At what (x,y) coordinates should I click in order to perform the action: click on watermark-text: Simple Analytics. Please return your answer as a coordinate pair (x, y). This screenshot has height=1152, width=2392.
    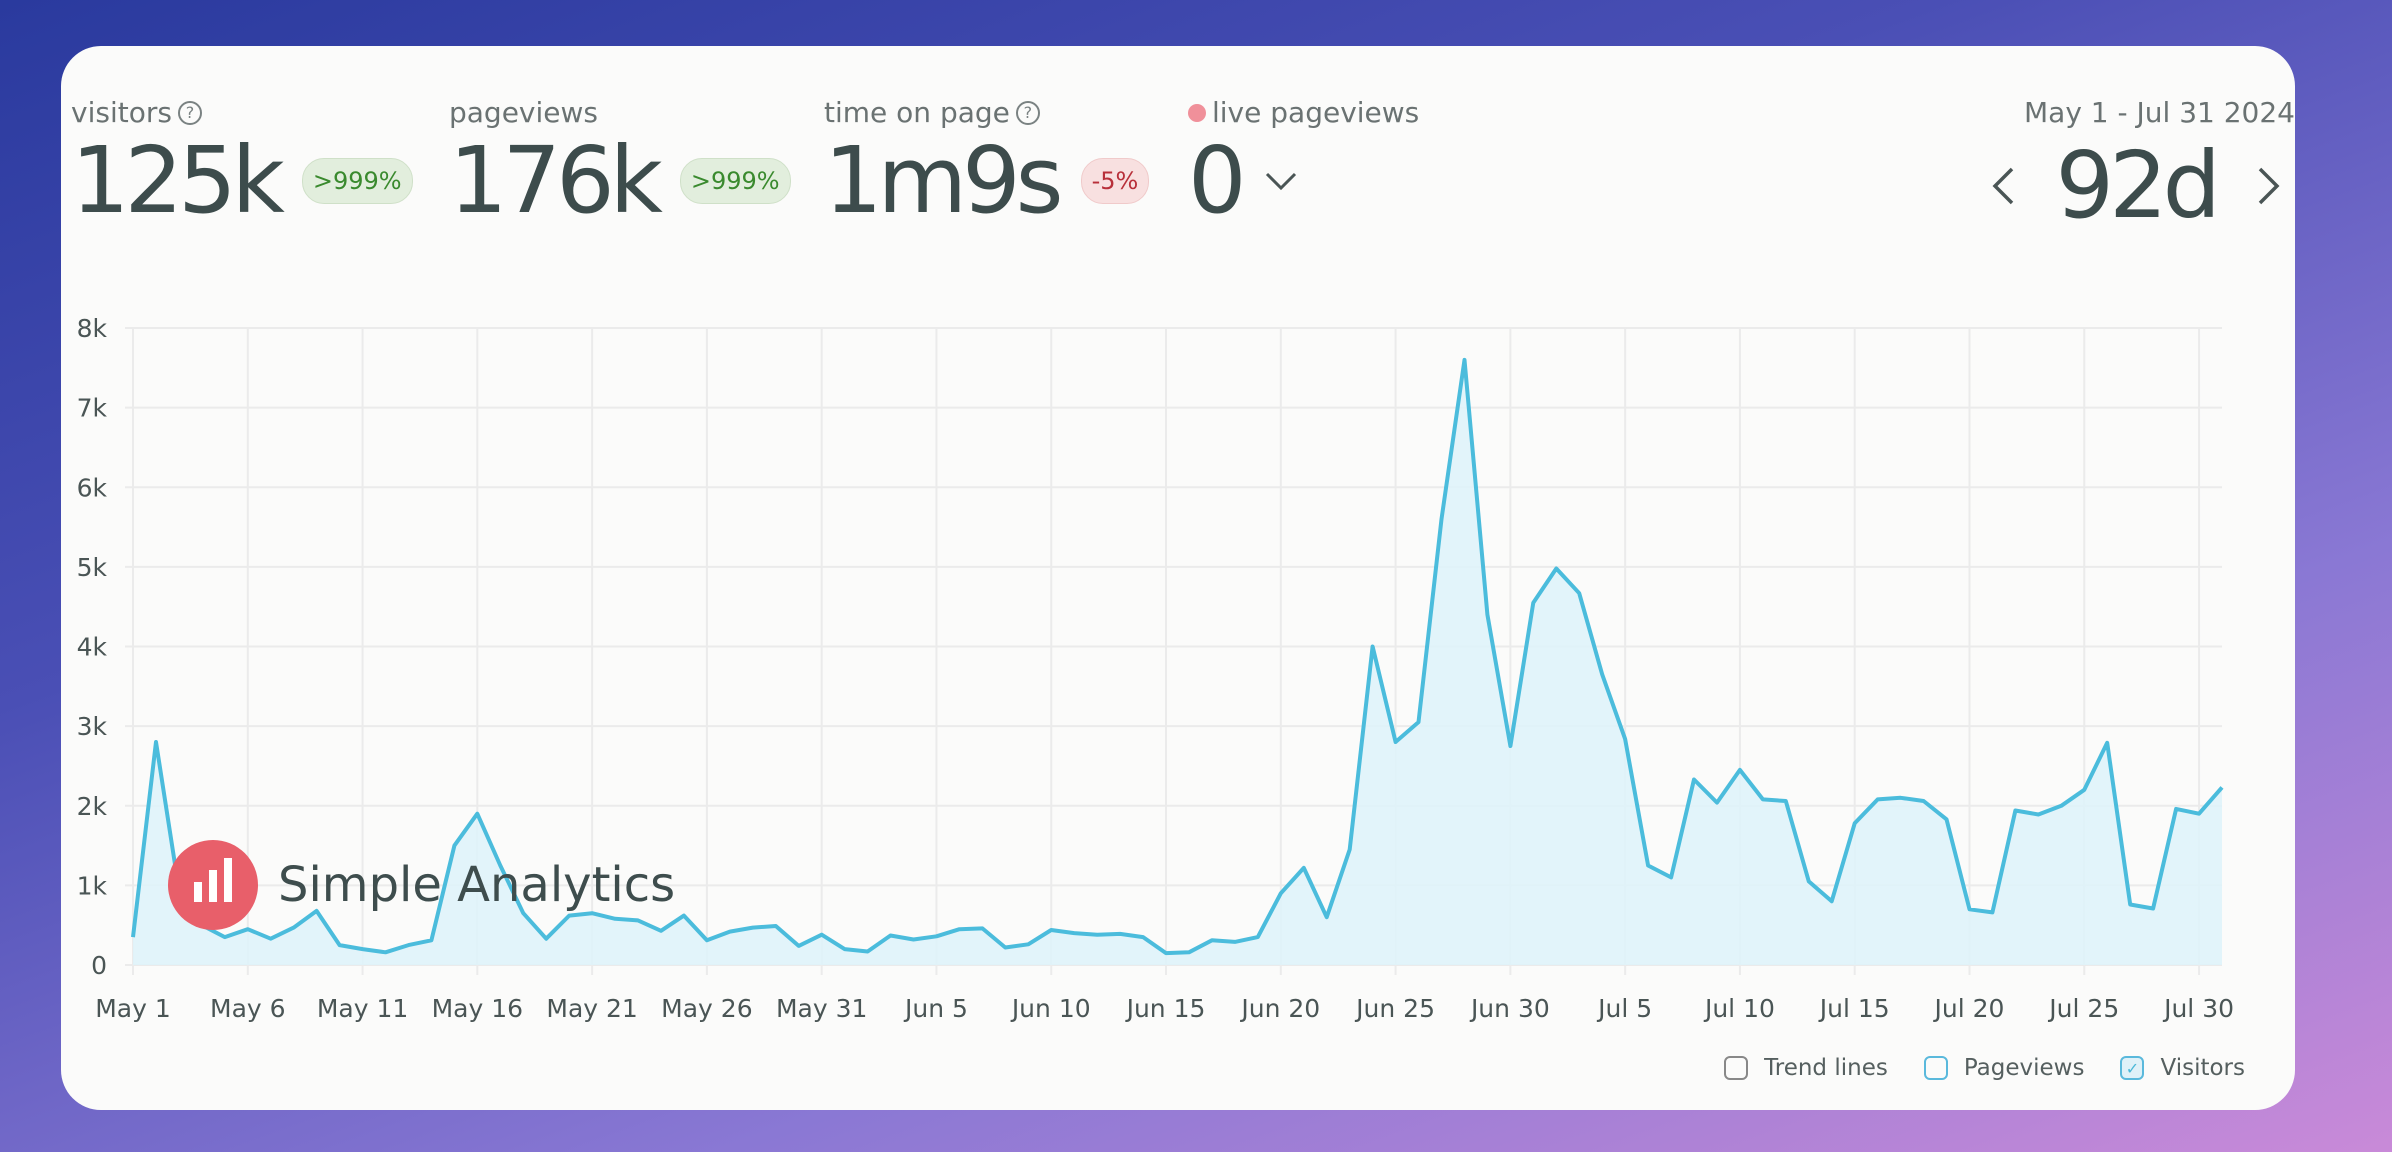
    Looking at the image, I should click on (477, 885).